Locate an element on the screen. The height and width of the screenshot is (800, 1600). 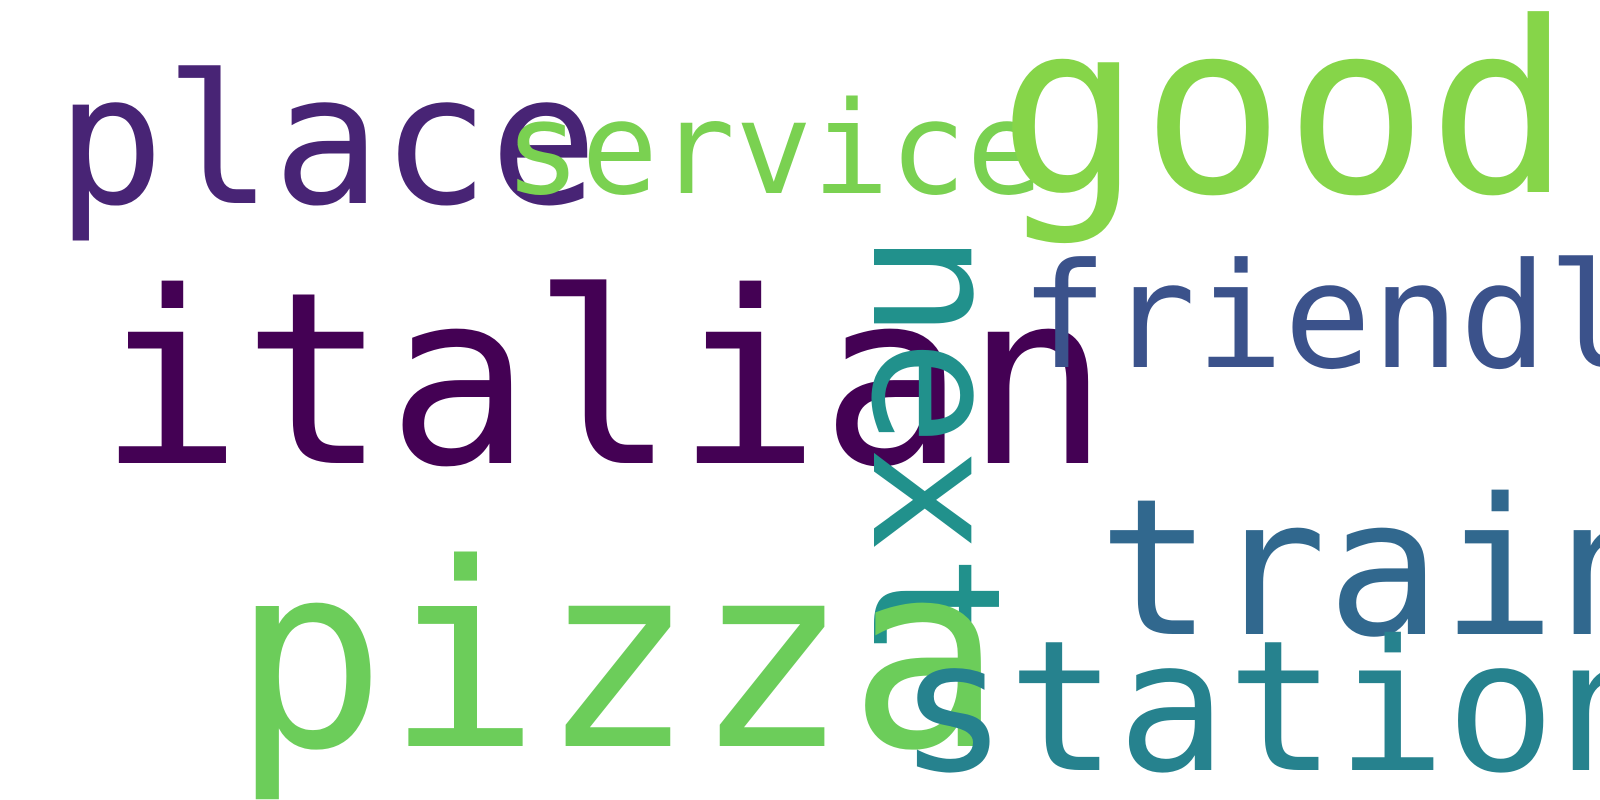
word-train: train is located at coordinates (1349, 568).